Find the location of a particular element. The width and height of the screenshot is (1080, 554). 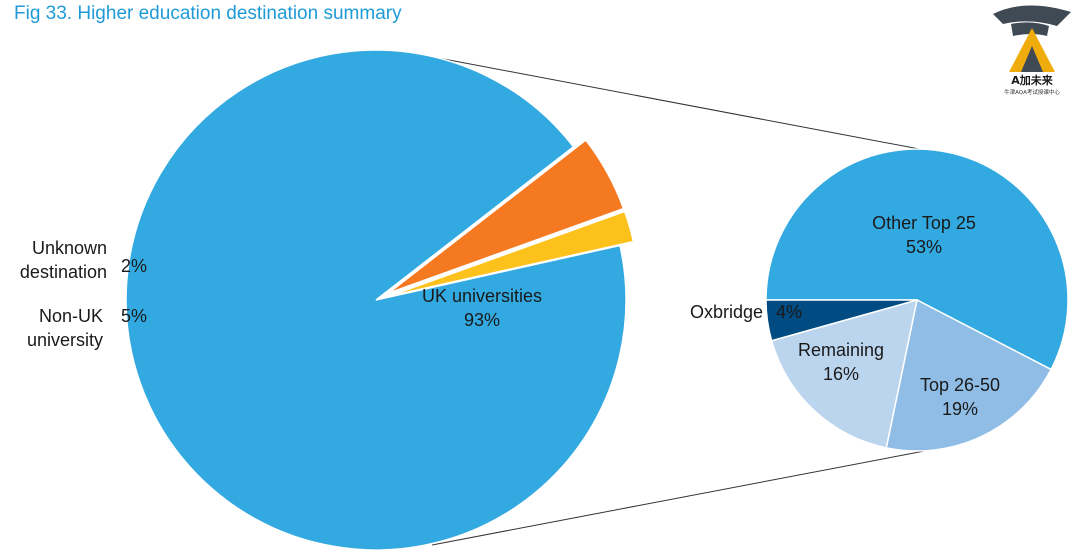

connector-line-bottom is located at coordinates (683, 497).